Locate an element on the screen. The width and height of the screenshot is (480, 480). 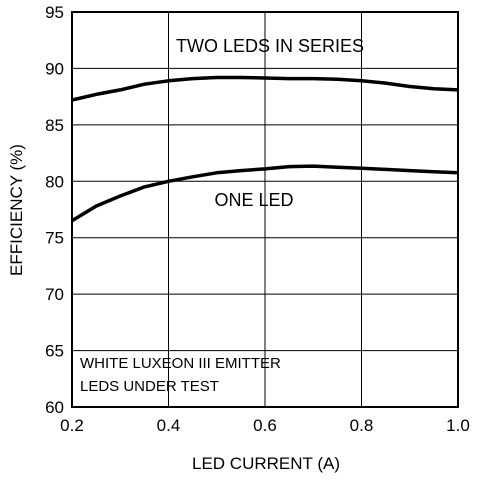
annotation-two-leds: TWO LEDS IN SERIES is located at coordinates (270, 46).